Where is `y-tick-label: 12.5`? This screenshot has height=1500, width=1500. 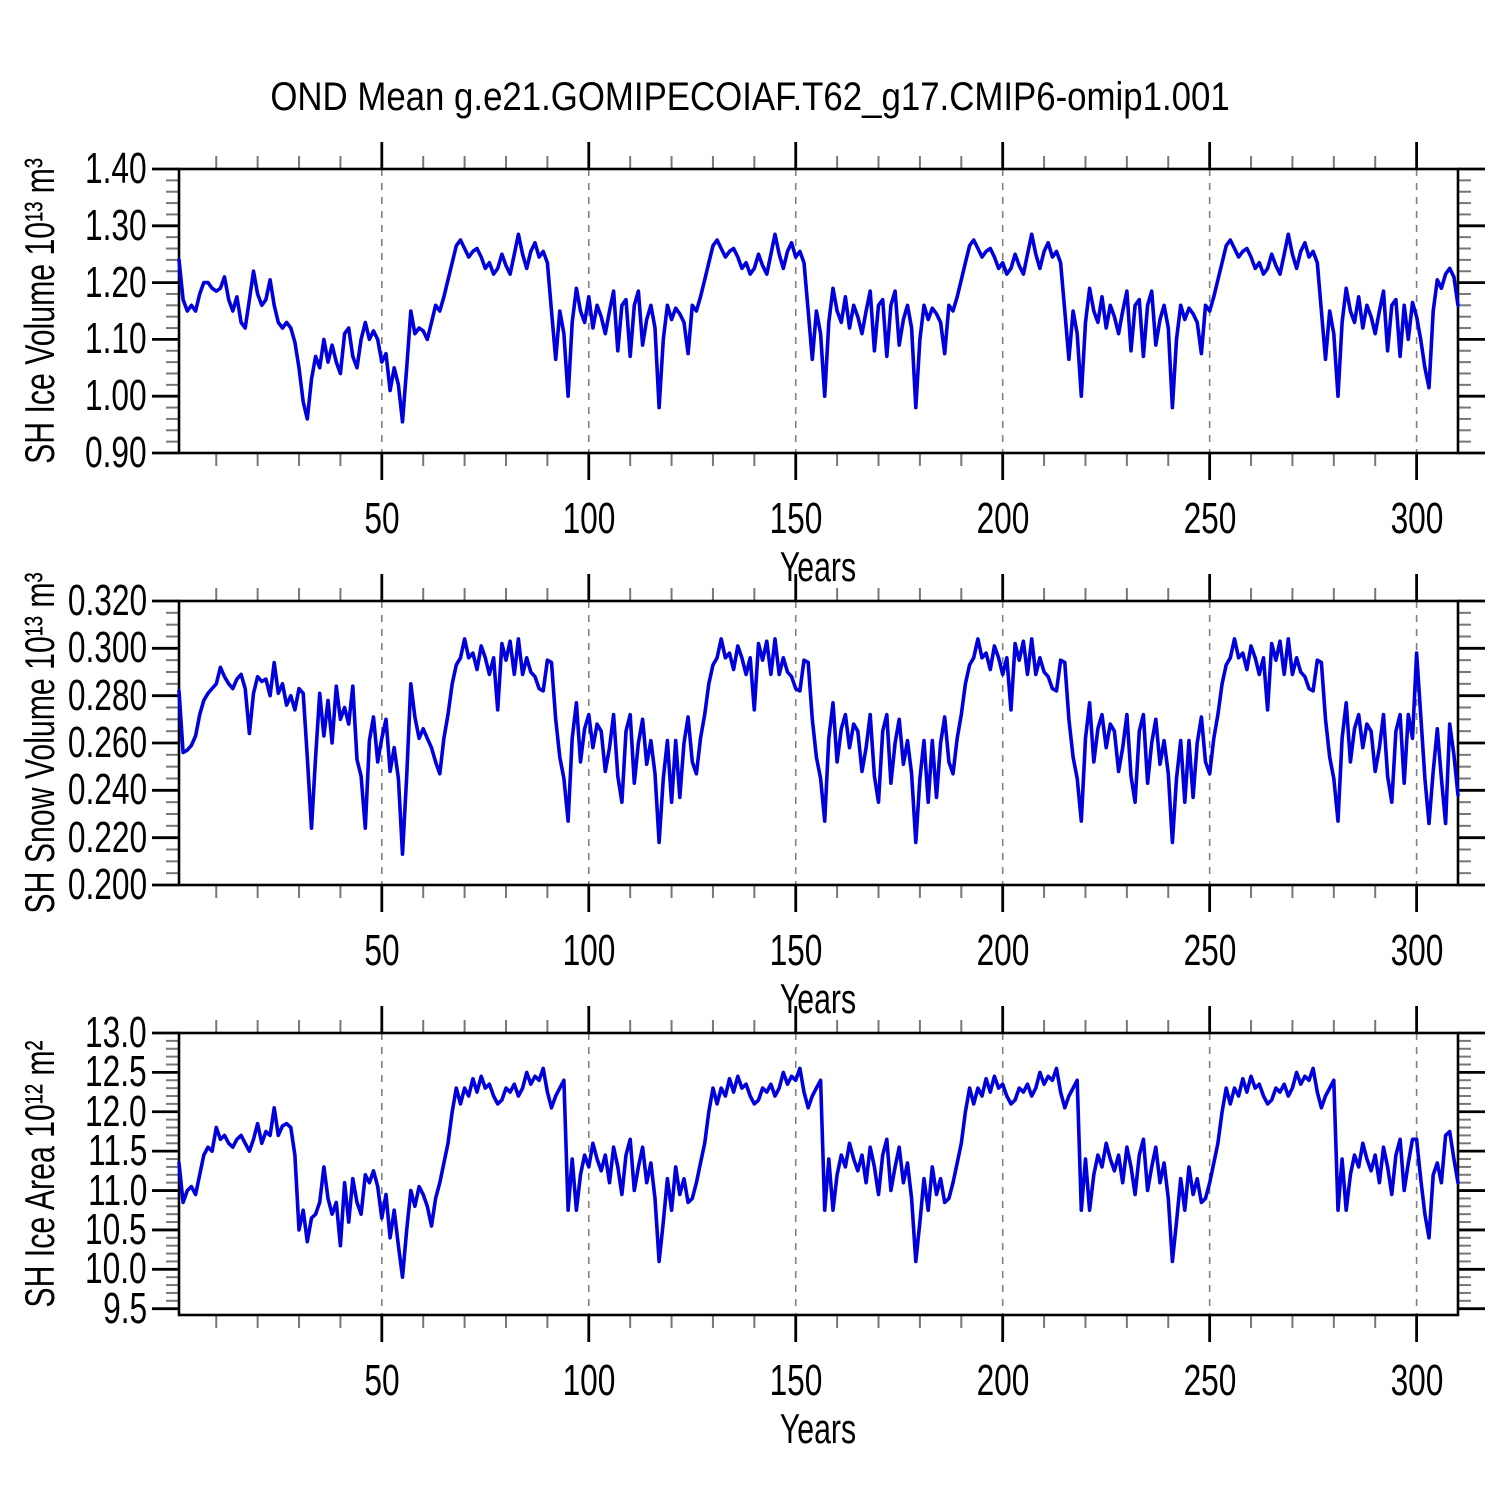
y-tick-label: 12.5 is located at coordinates (116, 1072).